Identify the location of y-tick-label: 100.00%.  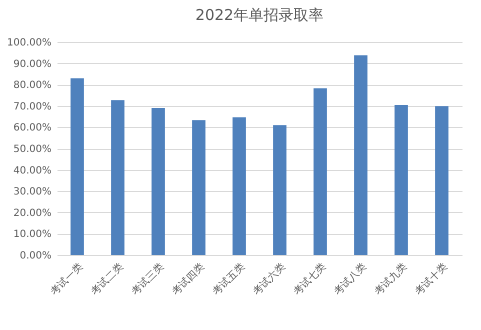
(29, 43).